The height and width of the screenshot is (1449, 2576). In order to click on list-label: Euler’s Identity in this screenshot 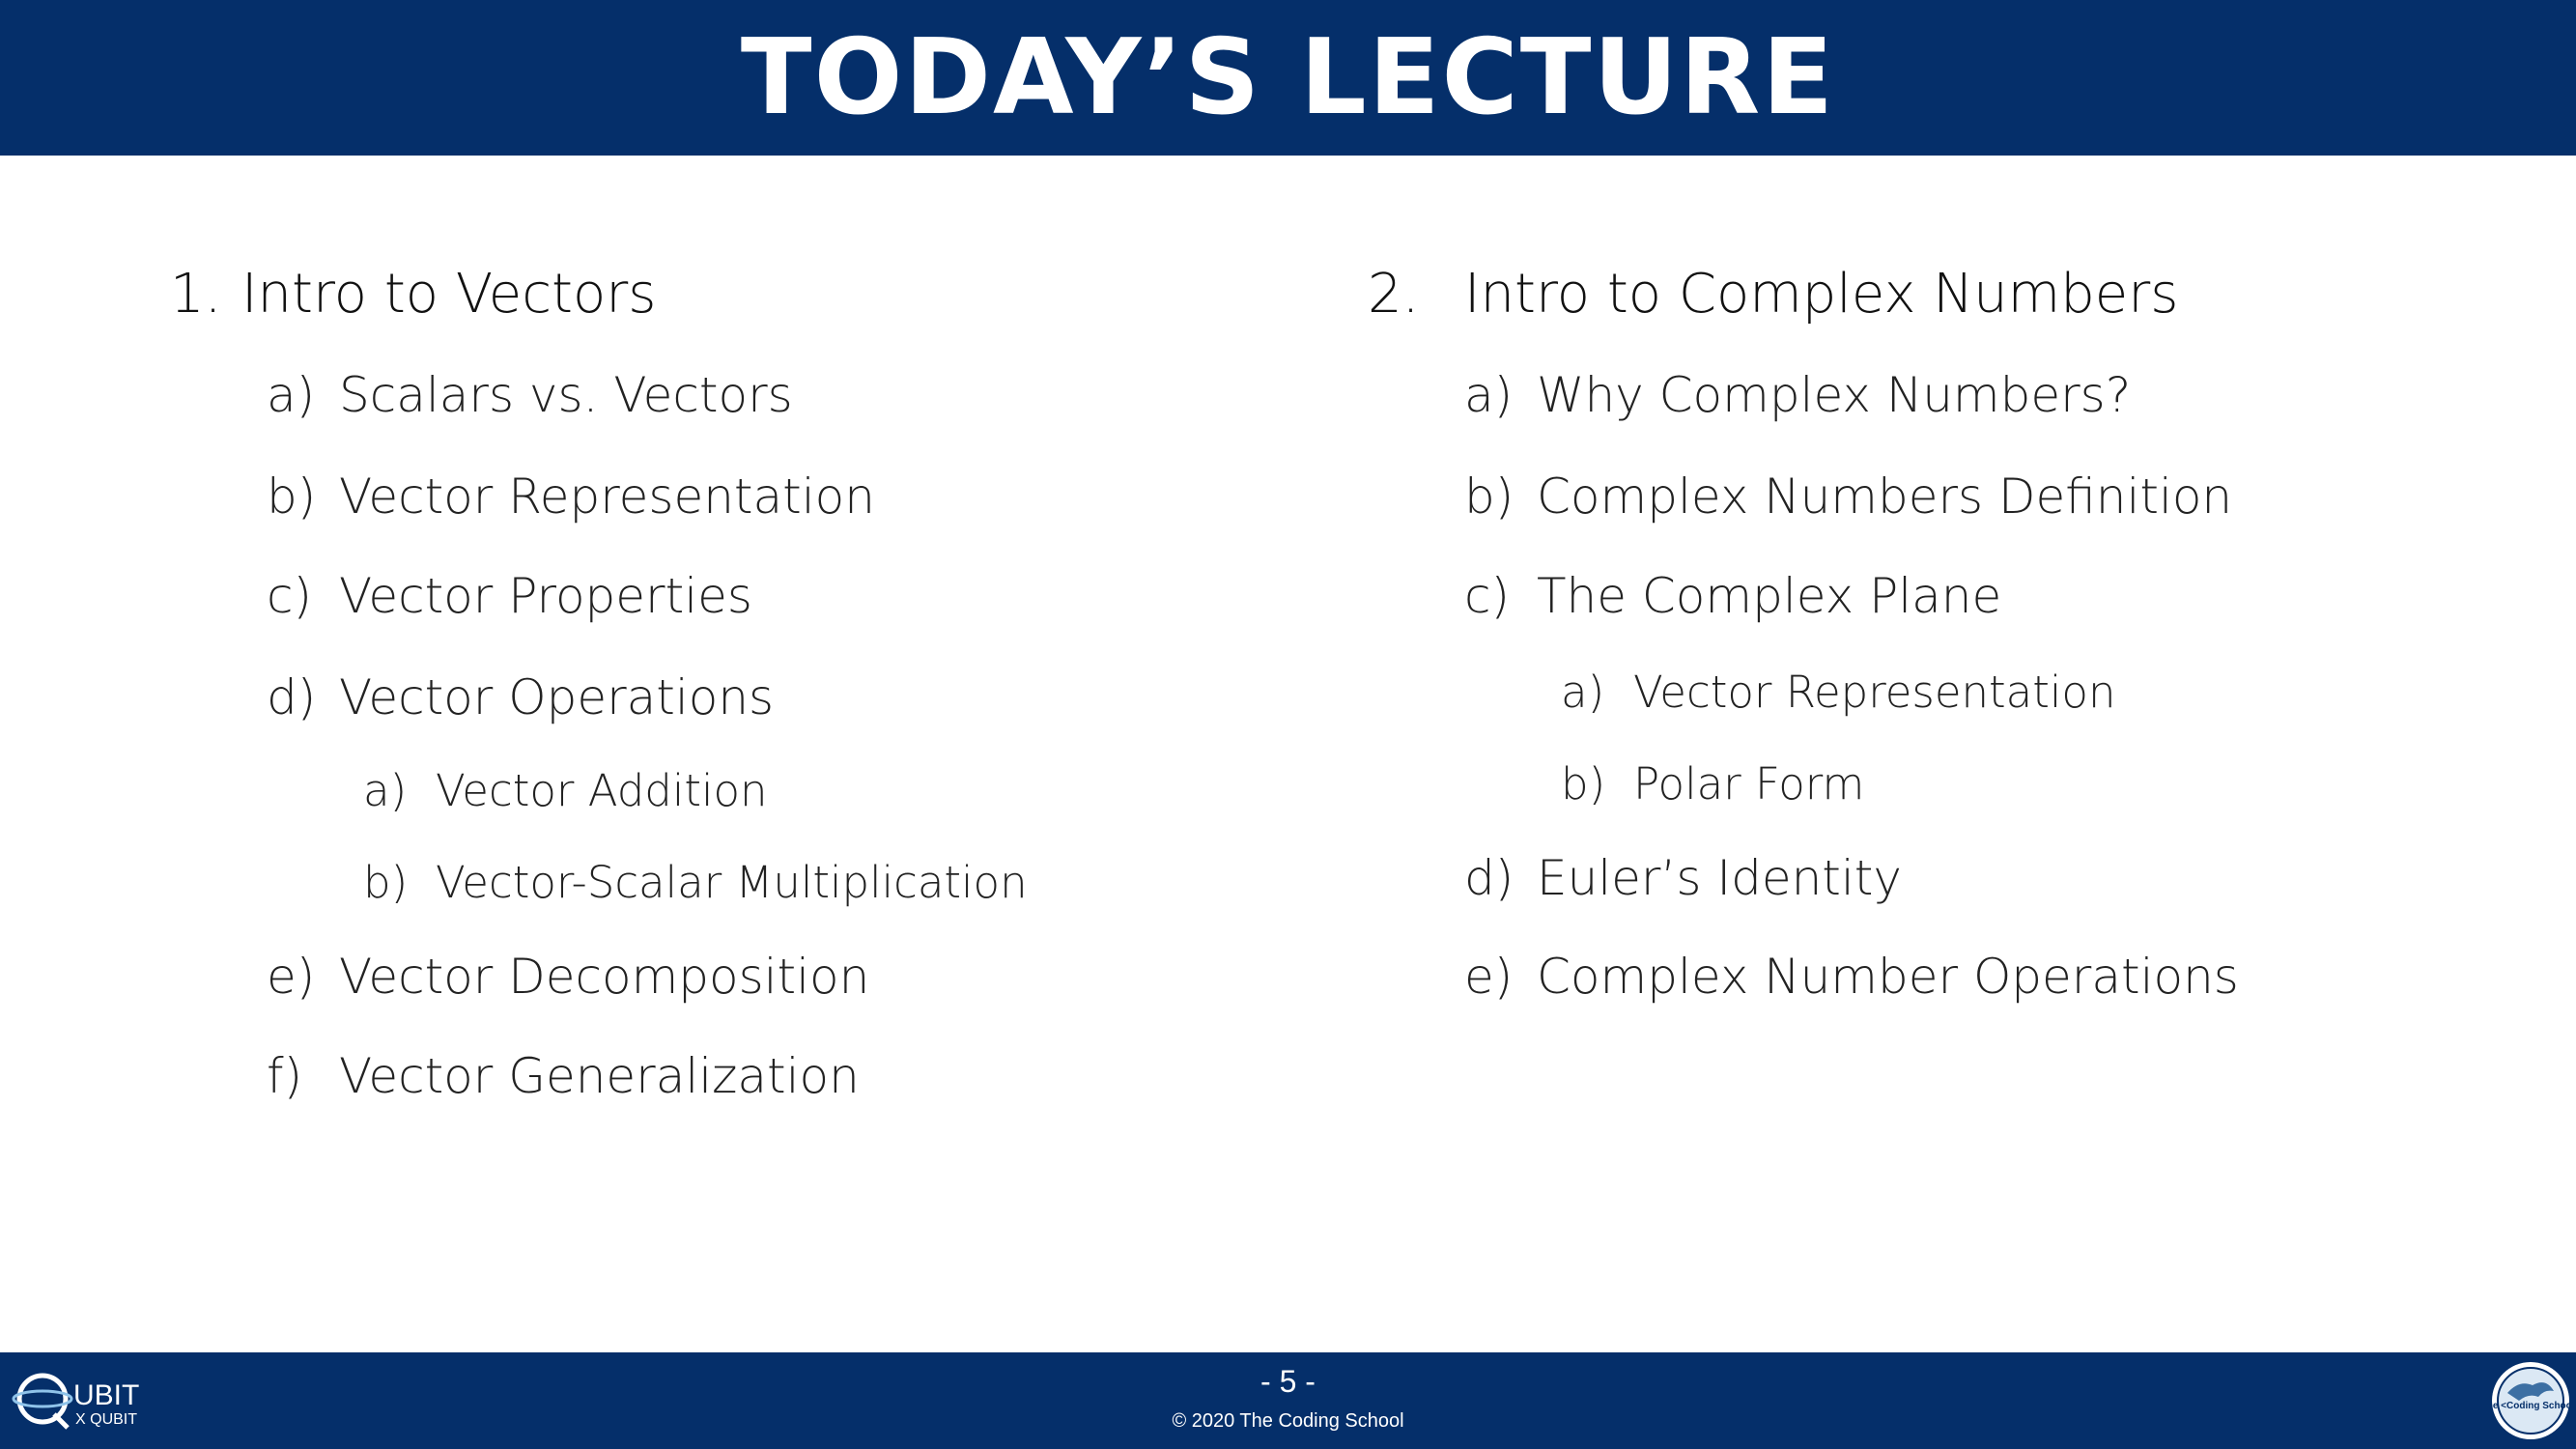, I will do `click(1719, 878)`.